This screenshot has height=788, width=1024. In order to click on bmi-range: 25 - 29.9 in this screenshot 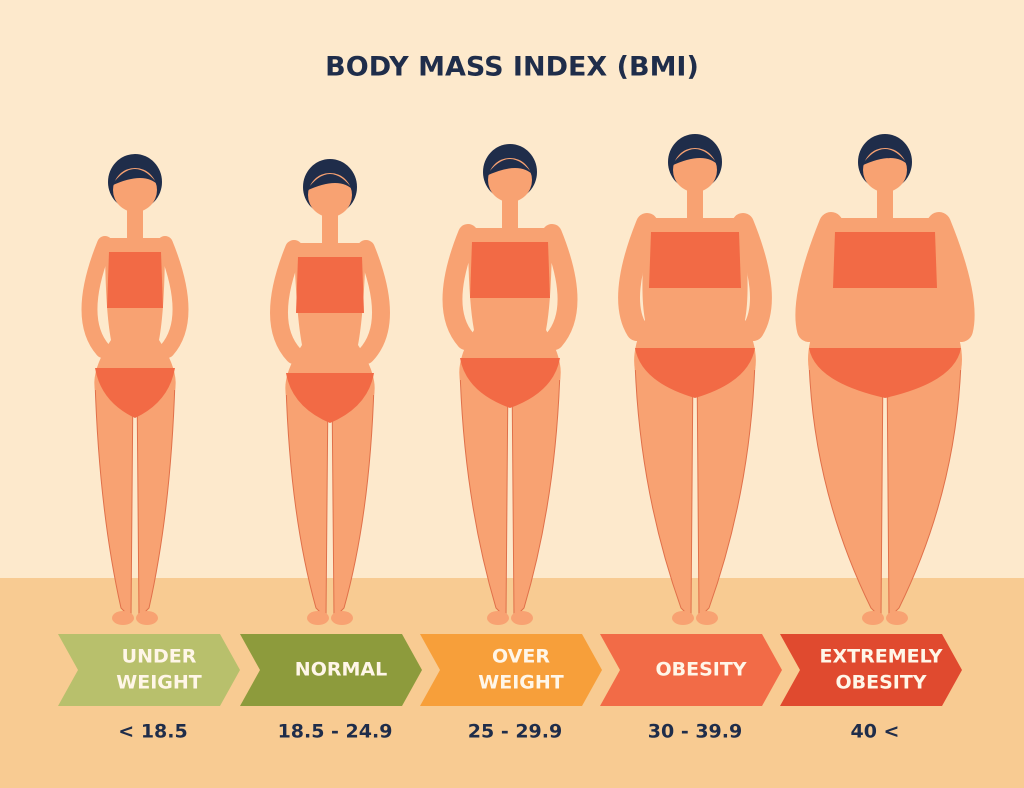, I will do `click(515, 732)`.